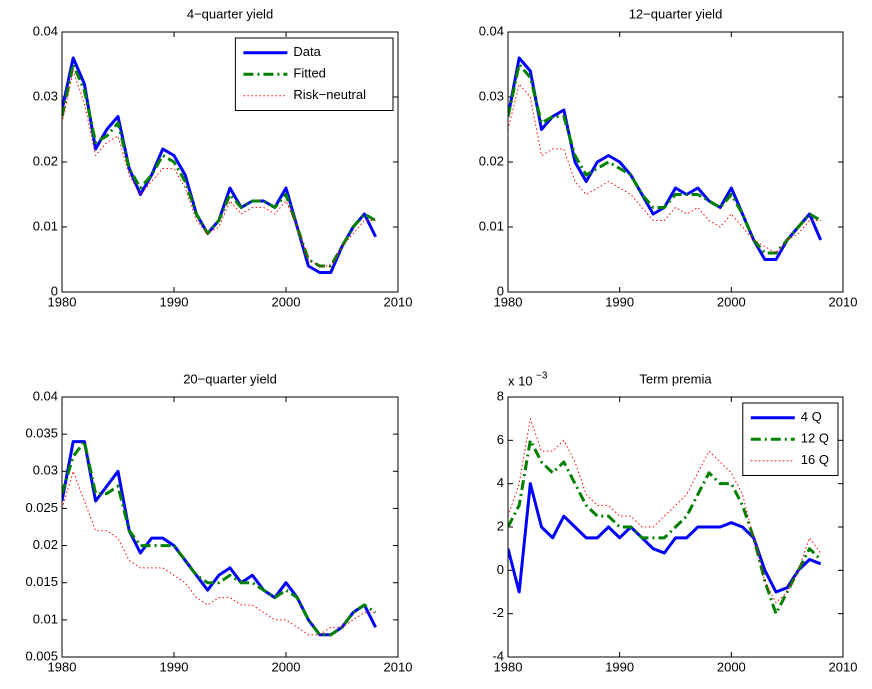 This screenshot has height=689, width=872. I want to click on legend-box, so click(314, 74).